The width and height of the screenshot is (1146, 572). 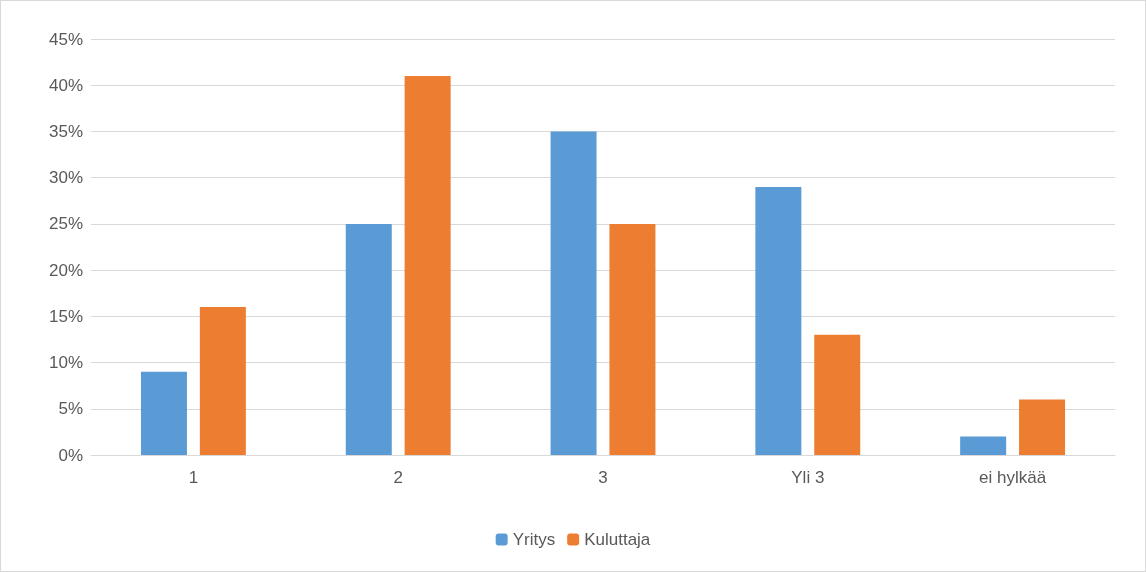 What do you see at coordinates (398, 477) in the screenshot?
I see `x-tick-label: 2` at bounding box center [398, 477].